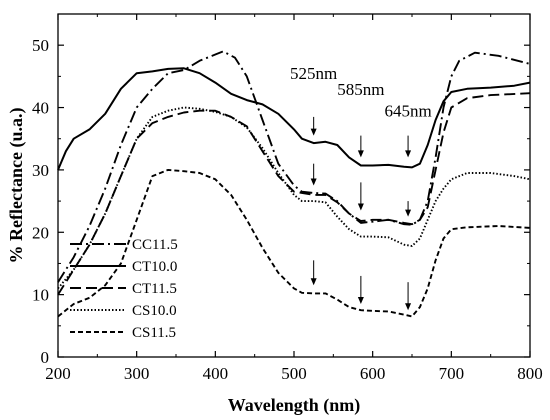  What do you see at coordinates (45, 357) in the screenshot?
I see `y-tick-label: 0` at bounding box center [45, 357].